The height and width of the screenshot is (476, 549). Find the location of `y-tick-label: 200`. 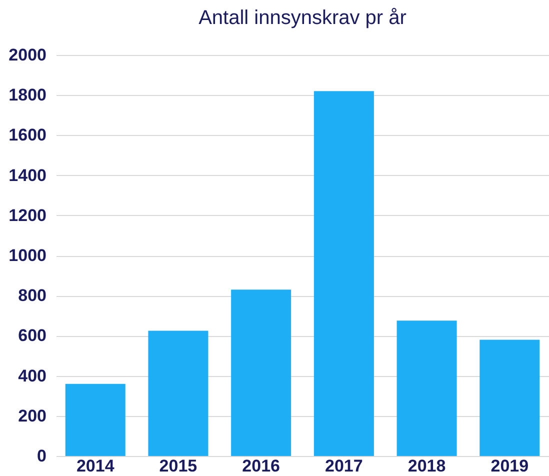

y-tick-label: 200 is located at coordinates (32, 416).